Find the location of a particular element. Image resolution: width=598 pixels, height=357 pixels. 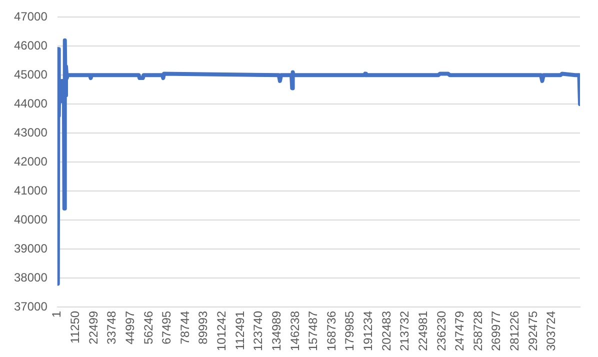

x-tick-label: 157487 is located at coordinates (313, 331).